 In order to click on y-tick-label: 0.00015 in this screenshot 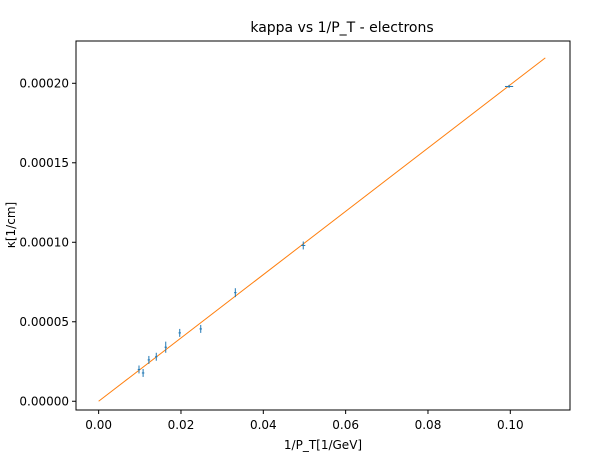, I will do `click(44, 163)`.